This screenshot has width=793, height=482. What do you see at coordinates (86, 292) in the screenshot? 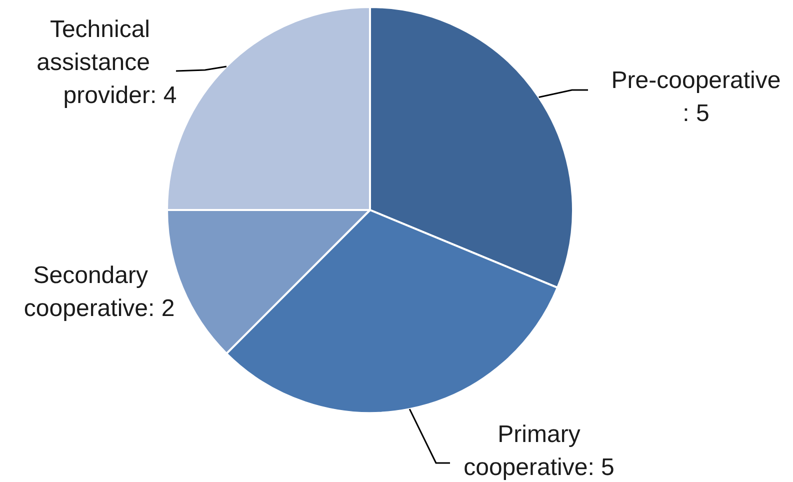
I see `slice-label: Secondary cooperative` at bounding box center [86, 292].